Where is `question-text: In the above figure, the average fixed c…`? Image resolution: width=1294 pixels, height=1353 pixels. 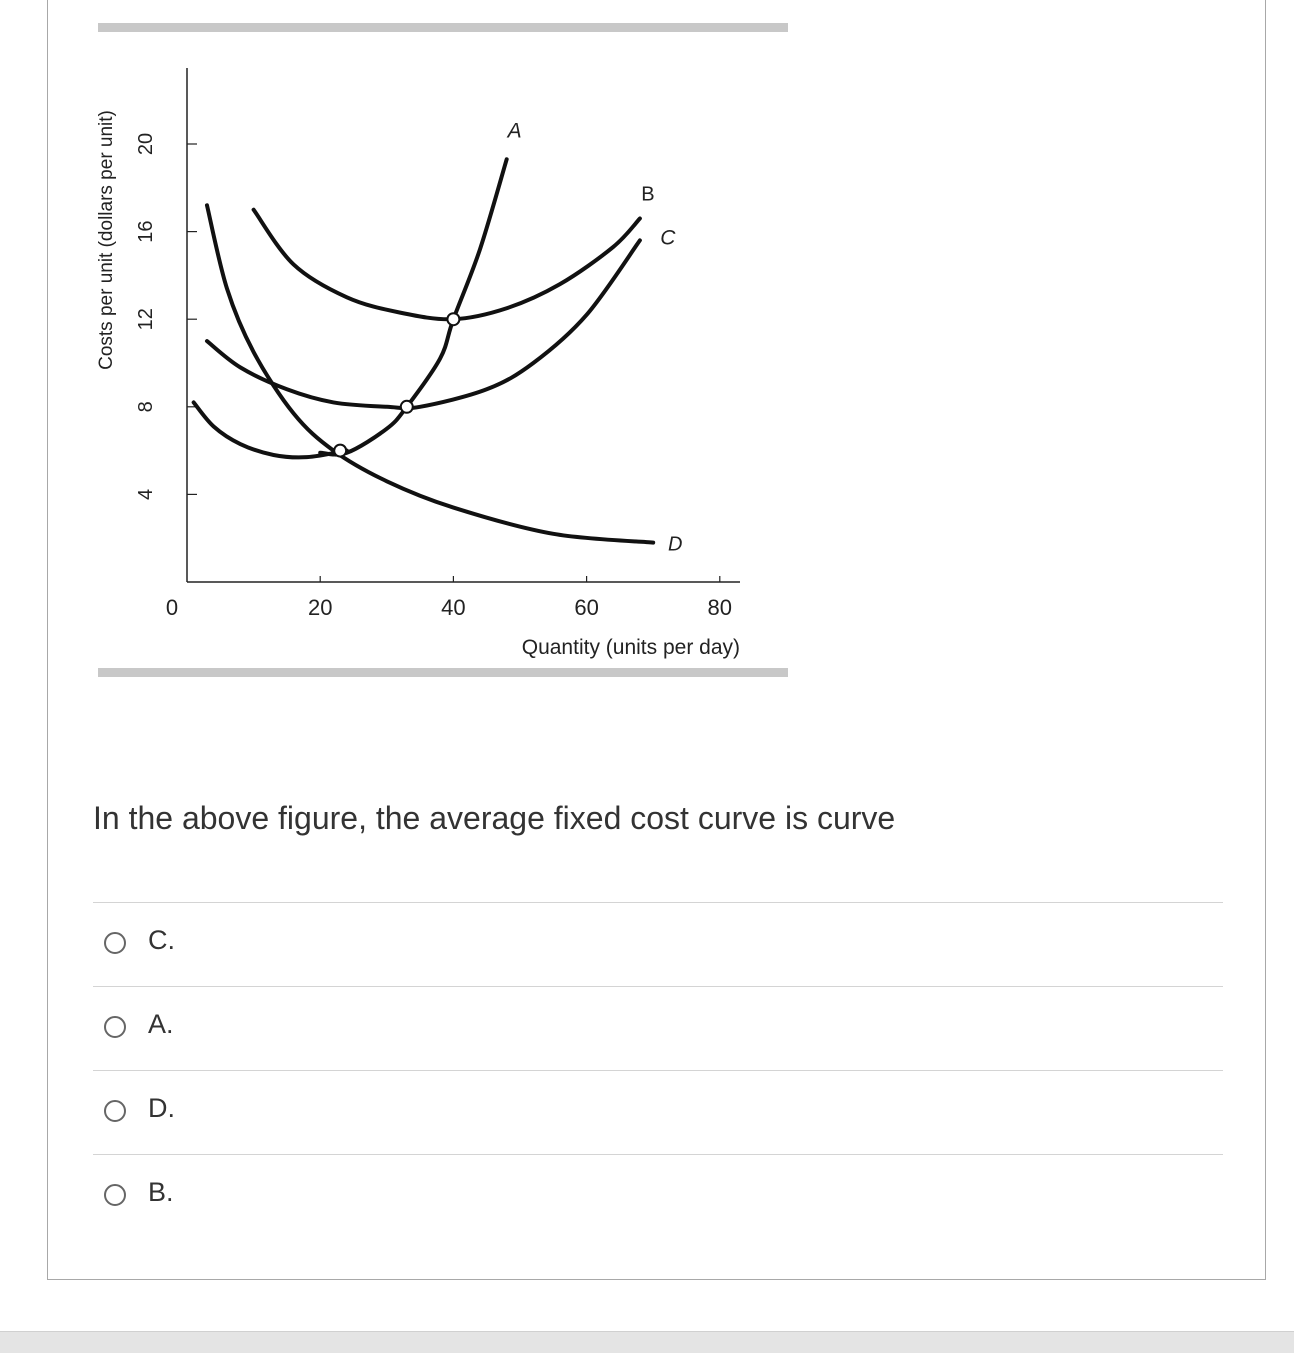 question-text: In the above figure, the average fixed c… is located at coordinates (494, 818).